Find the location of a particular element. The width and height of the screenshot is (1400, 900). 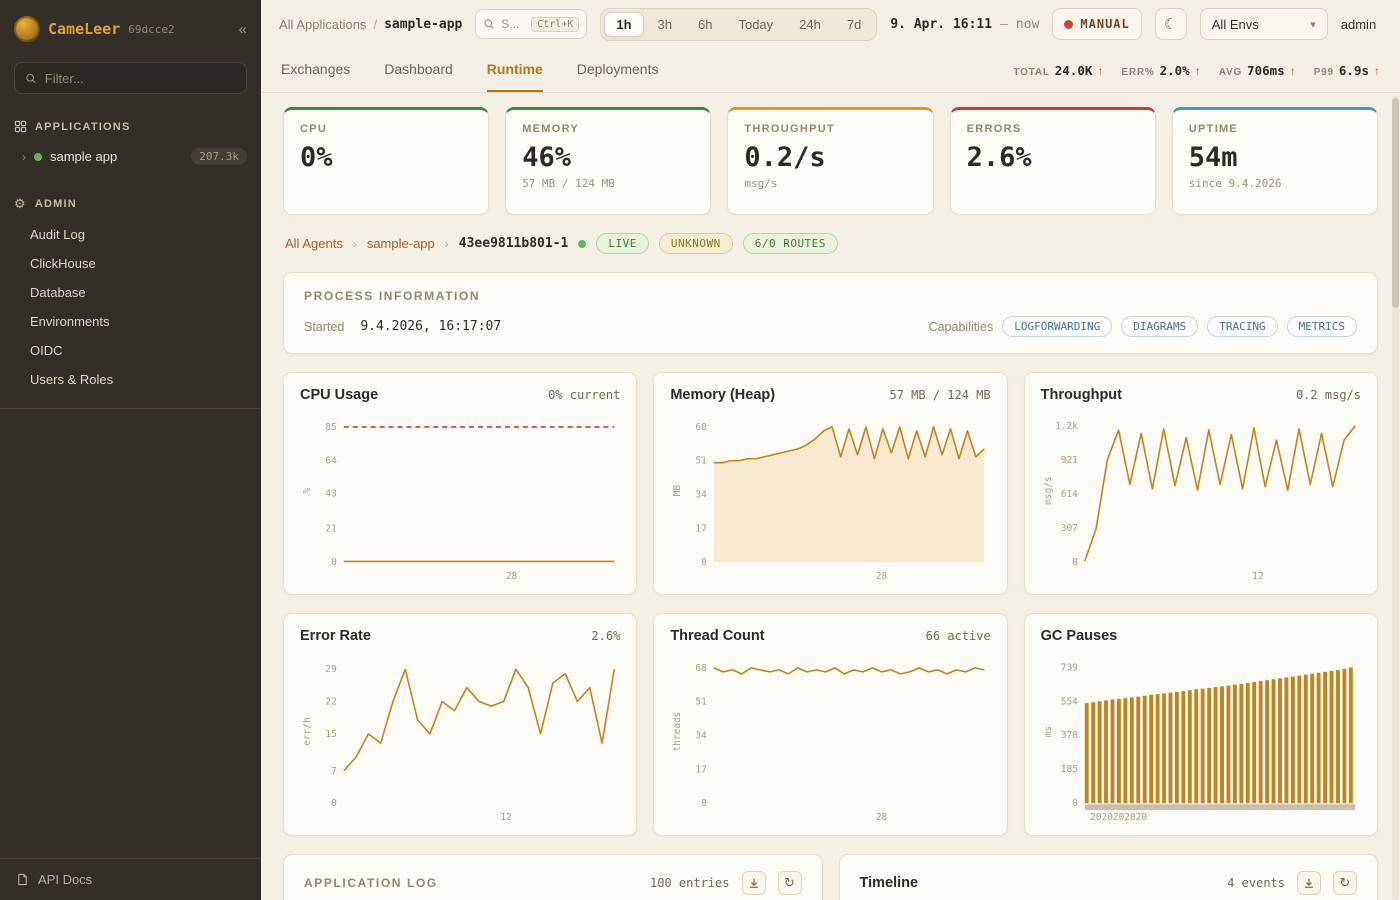

grid-icon is located at coordinates (20, 126).